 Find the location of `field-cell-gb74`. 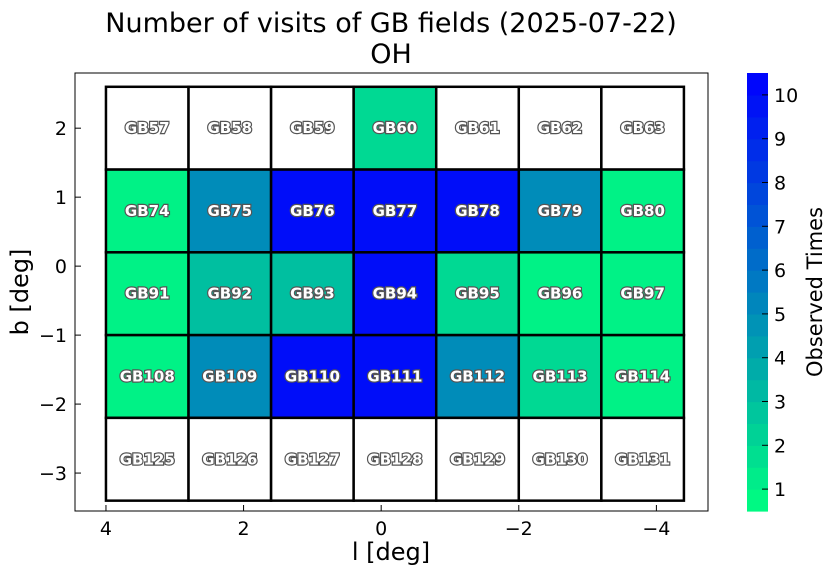

field-cell-gb74 is located at coordinates (147, 211).